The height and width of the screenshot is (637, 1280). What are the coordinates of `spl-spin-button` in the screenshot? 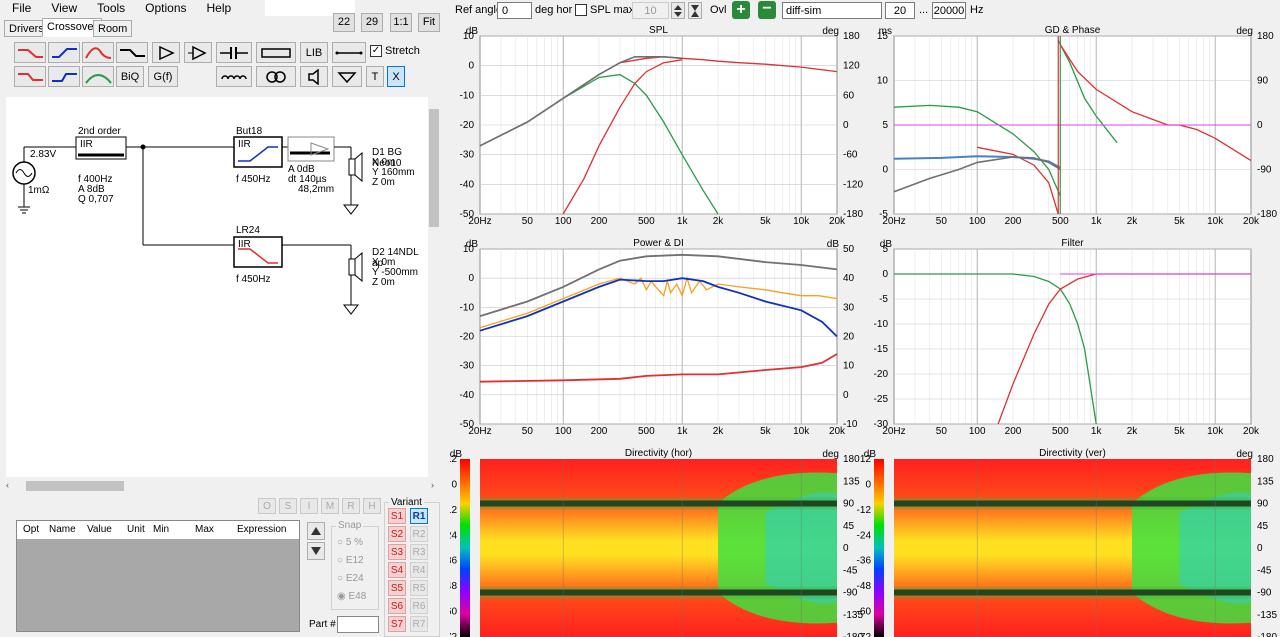 It's located at (678, 10).